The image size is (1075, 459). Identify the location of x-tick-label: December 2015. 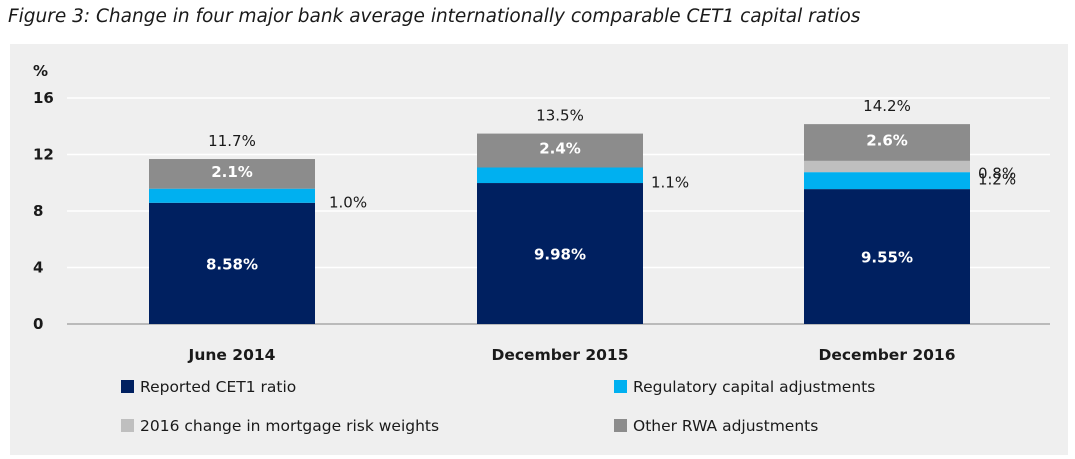
(559, 355).